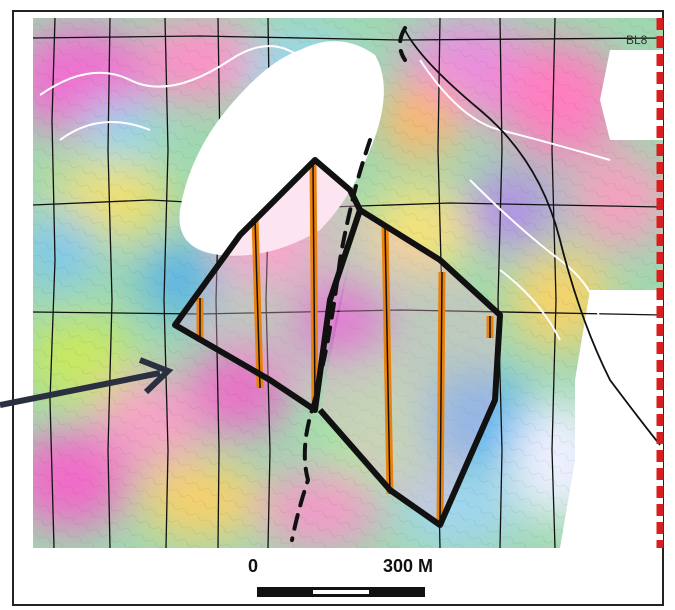 This screenshot has width=675, height=610. I want to click on line-label-bl8: BL8, so click(637, 40).